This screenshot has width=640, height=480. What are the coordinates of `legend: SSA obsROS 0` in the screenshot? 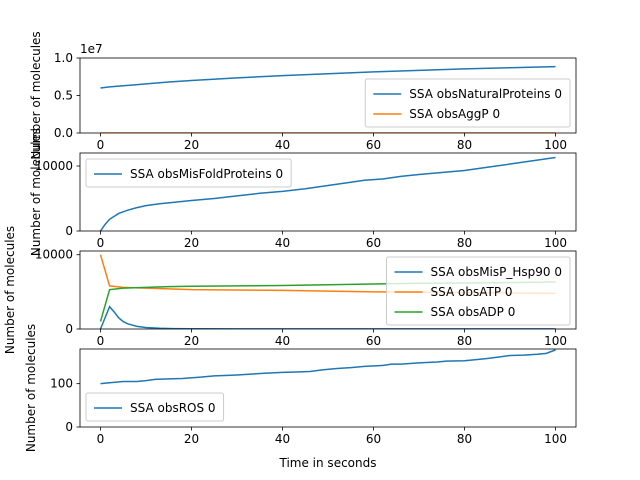 It's located at (155, 407).